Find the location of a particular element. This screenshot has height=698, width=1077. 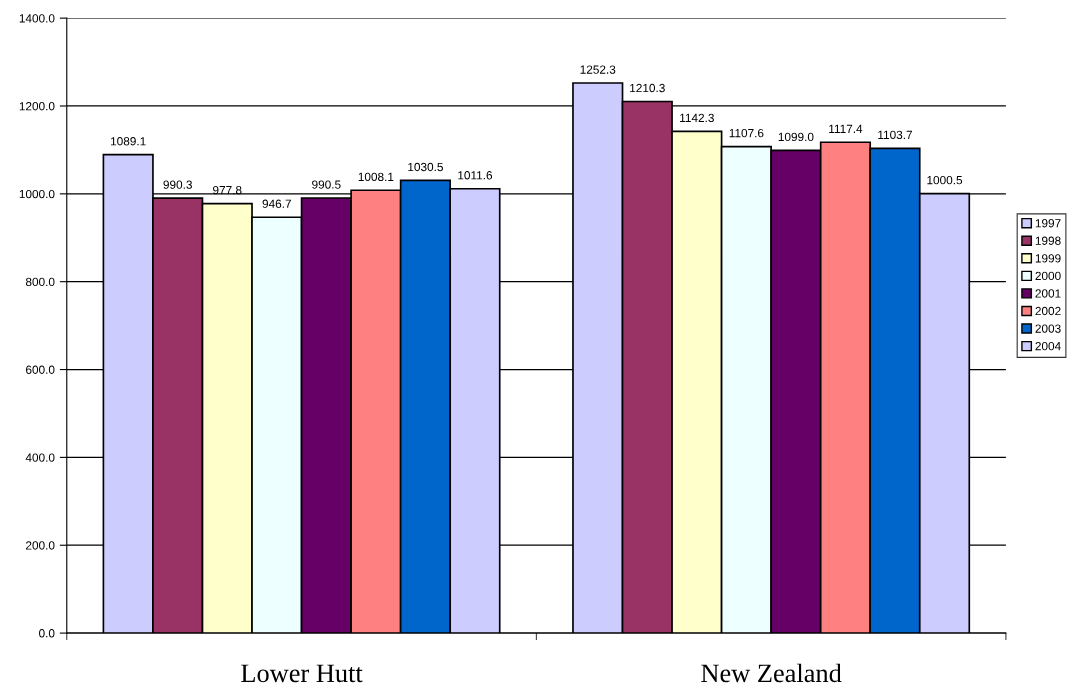

legend-label: 1999 is located at coordinates (1048, 258).